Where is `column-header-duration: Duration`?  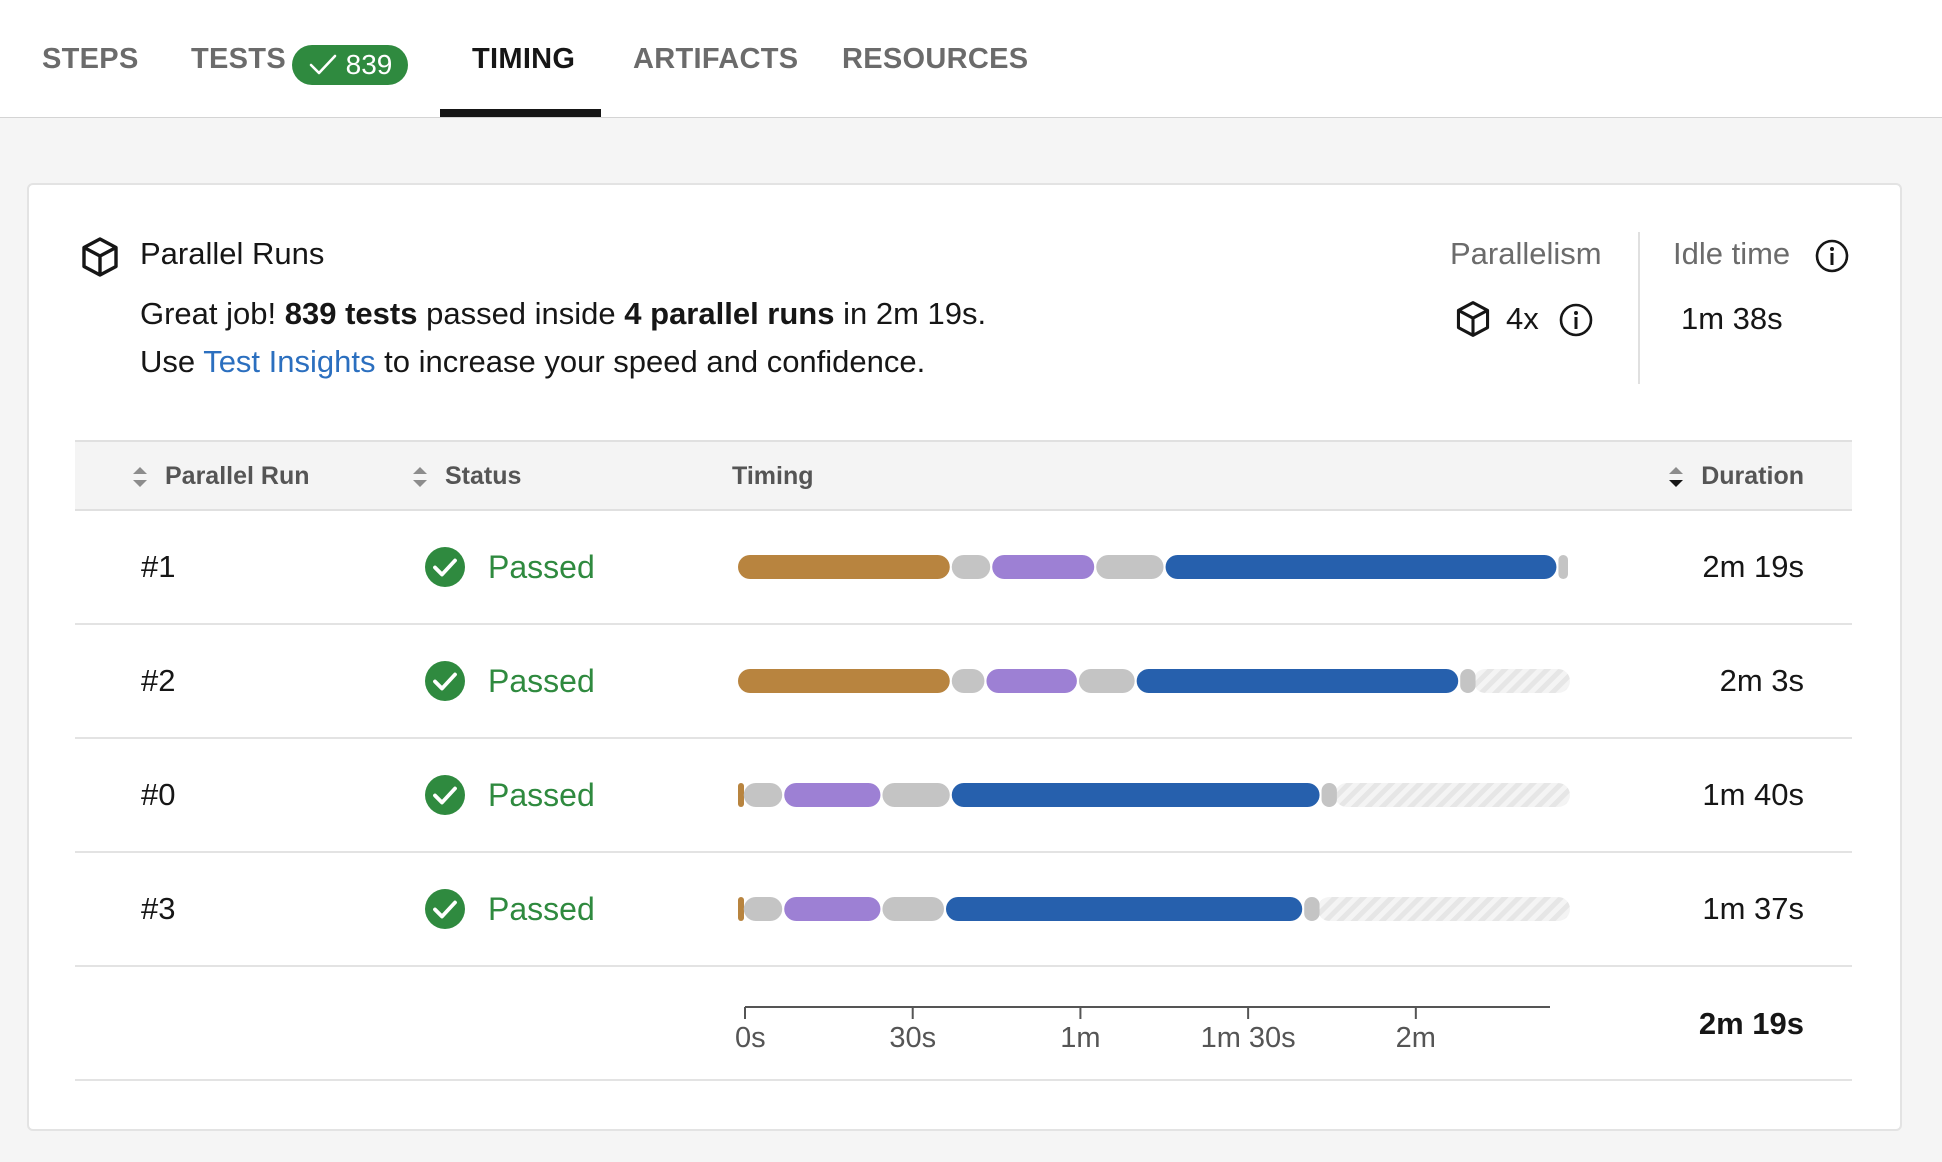 column-header-duration: Duration is located at coordinates (1735, 476).